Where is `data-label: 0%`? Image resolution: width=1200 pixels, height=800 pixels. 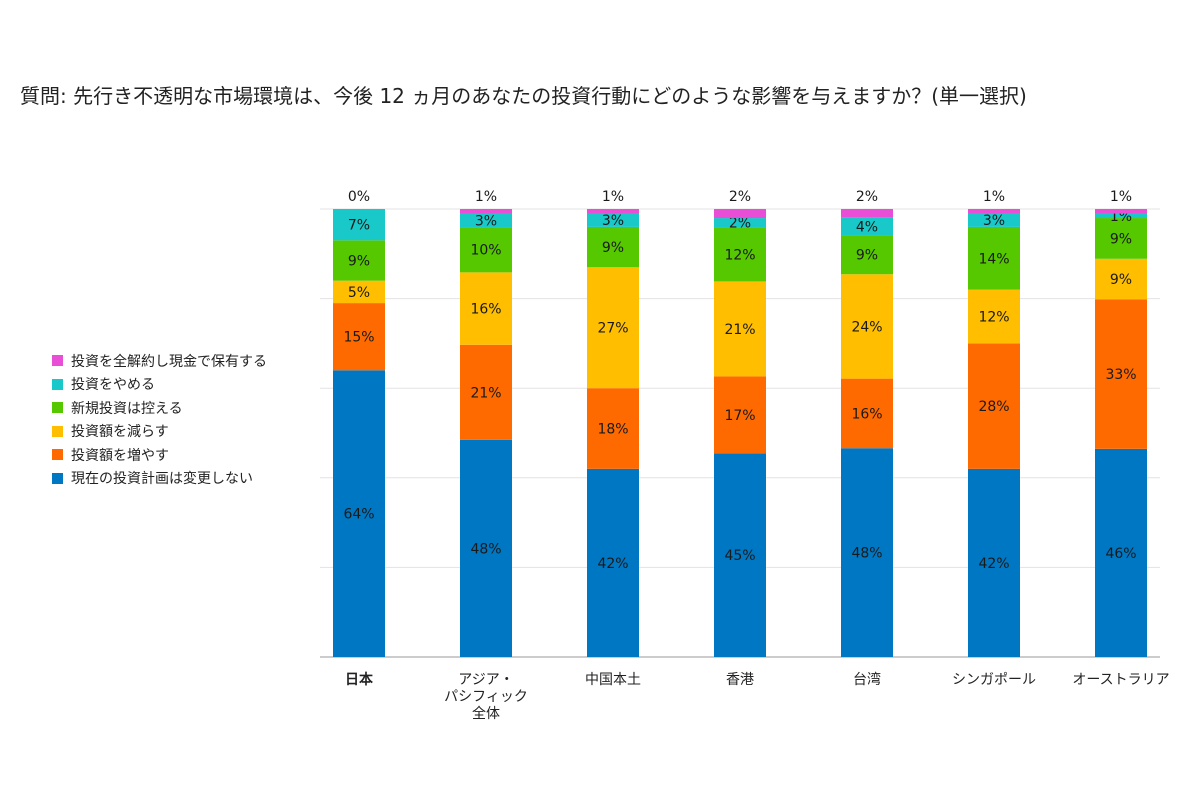 data-label: 0% is located at coordinates (359, 197).